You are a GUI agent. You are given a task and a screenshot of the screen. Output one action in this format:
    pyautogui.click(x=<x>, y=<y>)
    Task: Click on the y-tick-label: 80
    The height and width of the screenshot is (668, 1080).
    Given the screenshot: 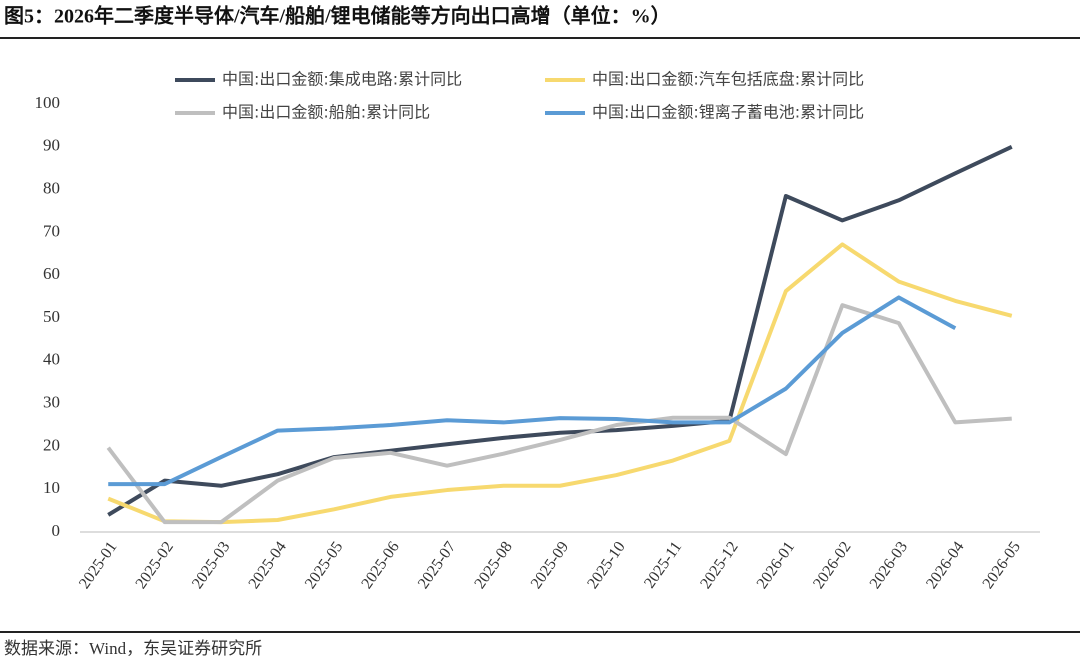 What is the action you would take?
    pyautogui.click(x=51, y=188)
    